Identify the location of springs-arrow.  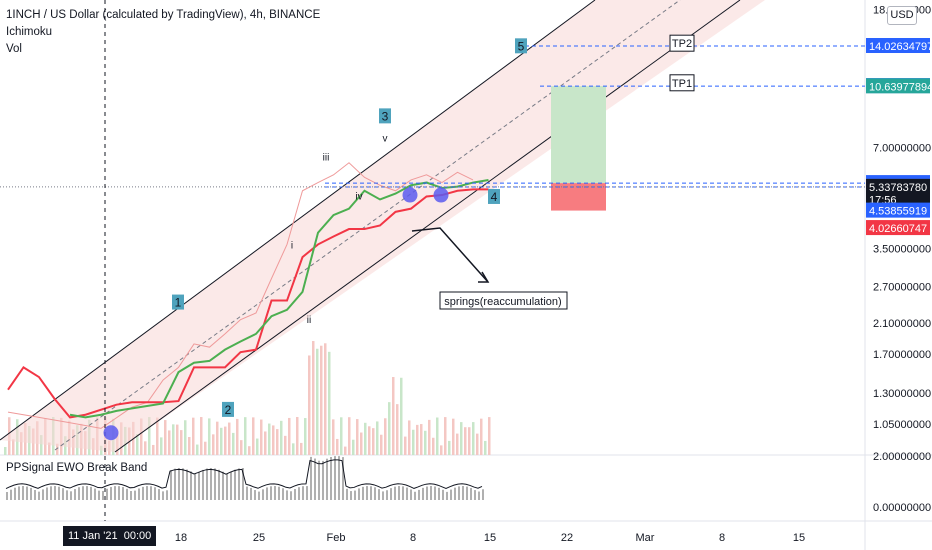
(450, 255).